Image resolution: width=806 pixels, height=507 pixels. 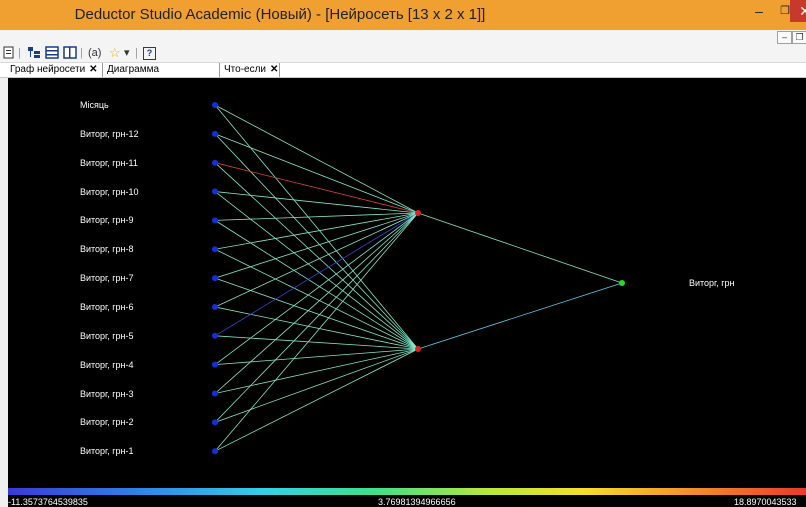 I want to click on tab-label: Граф нейросети, so click(x=48, y=69).